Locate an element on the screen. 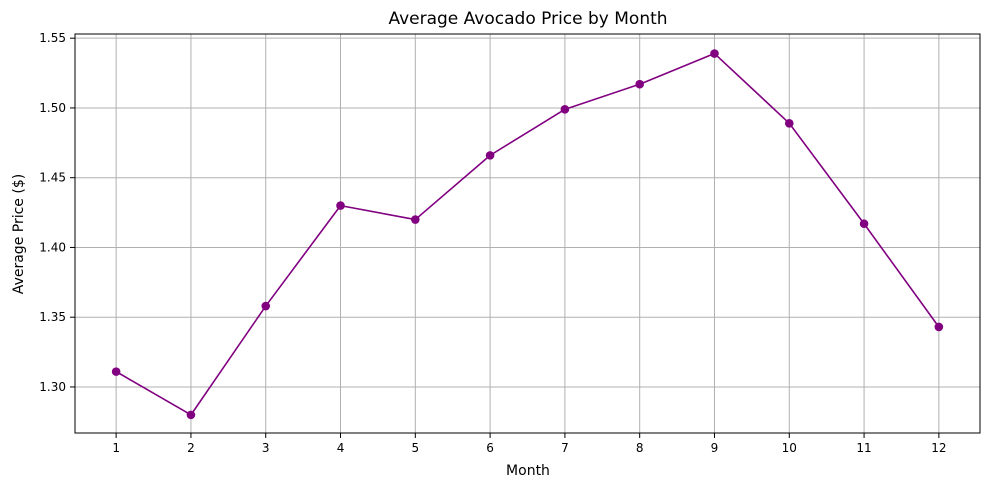  y-tick-label: 1.30 is located at coordinates (52, 387).